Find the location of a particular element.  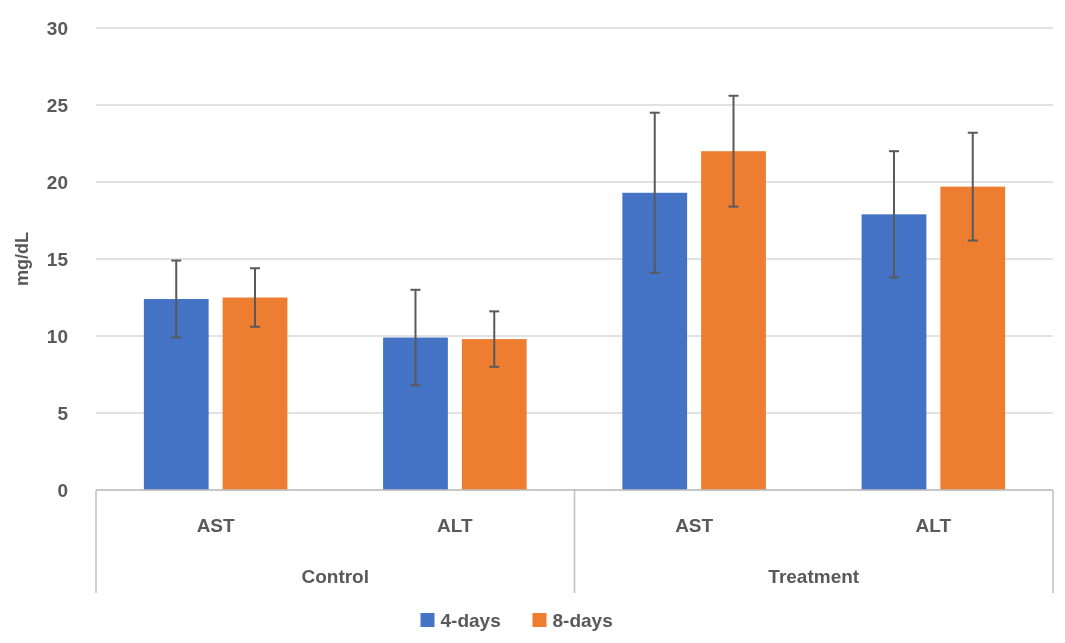

text: Control is located at coordinates (335, 576).